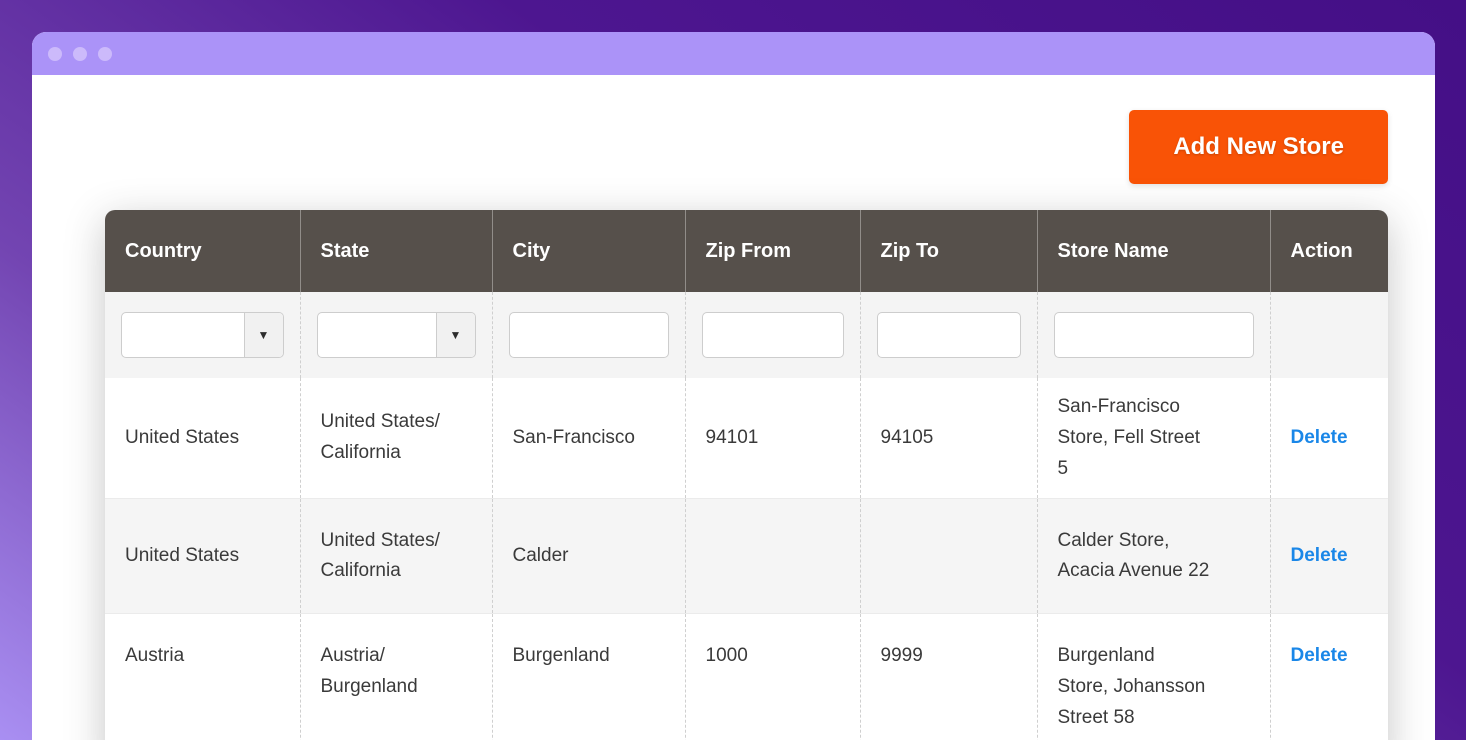  Describe the element at coordinates (588, 556) in the screenshot. I see `cell-city: Calder` at that location.